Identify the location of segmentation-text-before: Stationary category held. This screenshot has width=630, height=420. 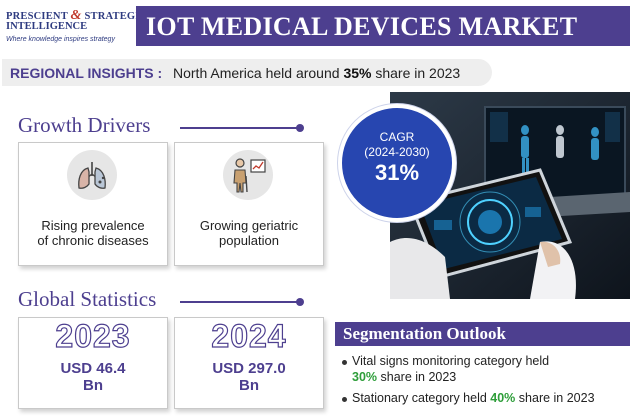
(421, 398).